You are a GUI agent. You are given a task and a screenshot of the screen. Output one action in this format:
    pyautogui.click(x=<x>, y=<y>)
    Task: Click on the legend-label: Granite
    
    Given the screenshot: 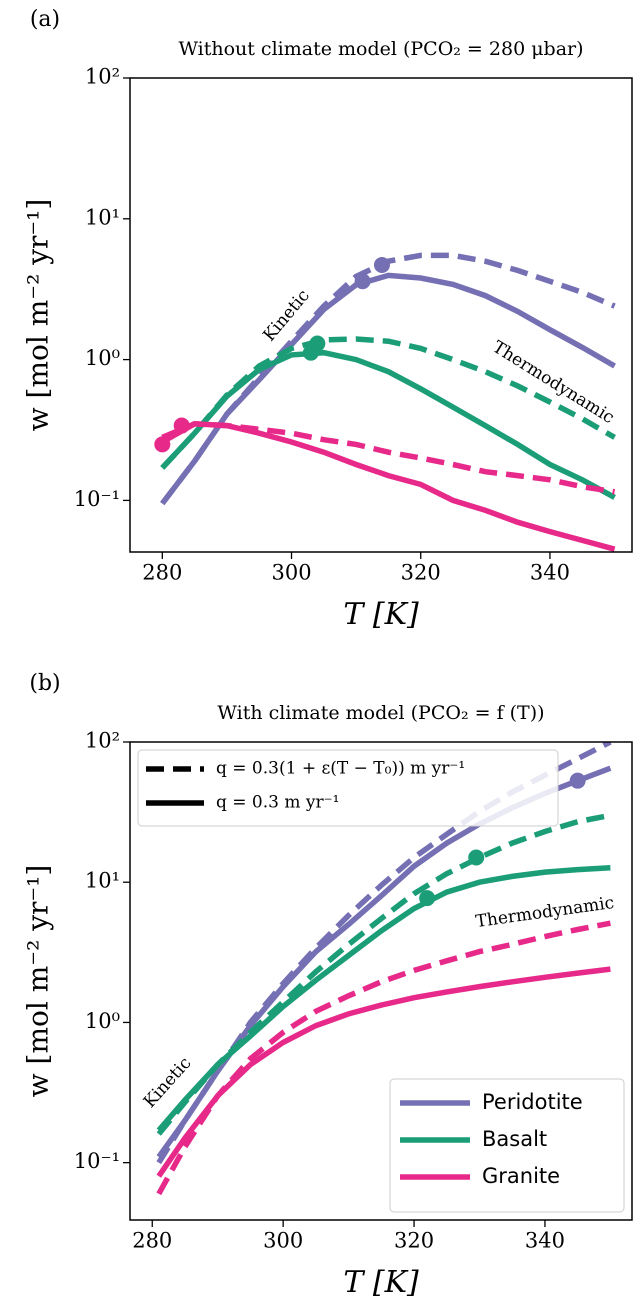 What is the action you would take?
    pyautogui.click(x=521, y=1176)
    